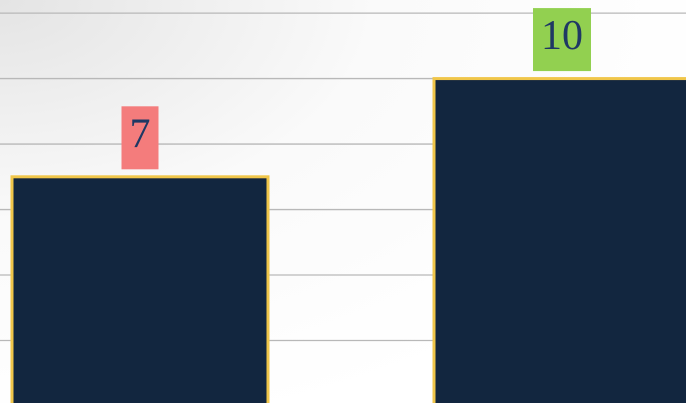 This screenshot has width=686, height=403. I want to click on value-label: 7, so click(140, 134).